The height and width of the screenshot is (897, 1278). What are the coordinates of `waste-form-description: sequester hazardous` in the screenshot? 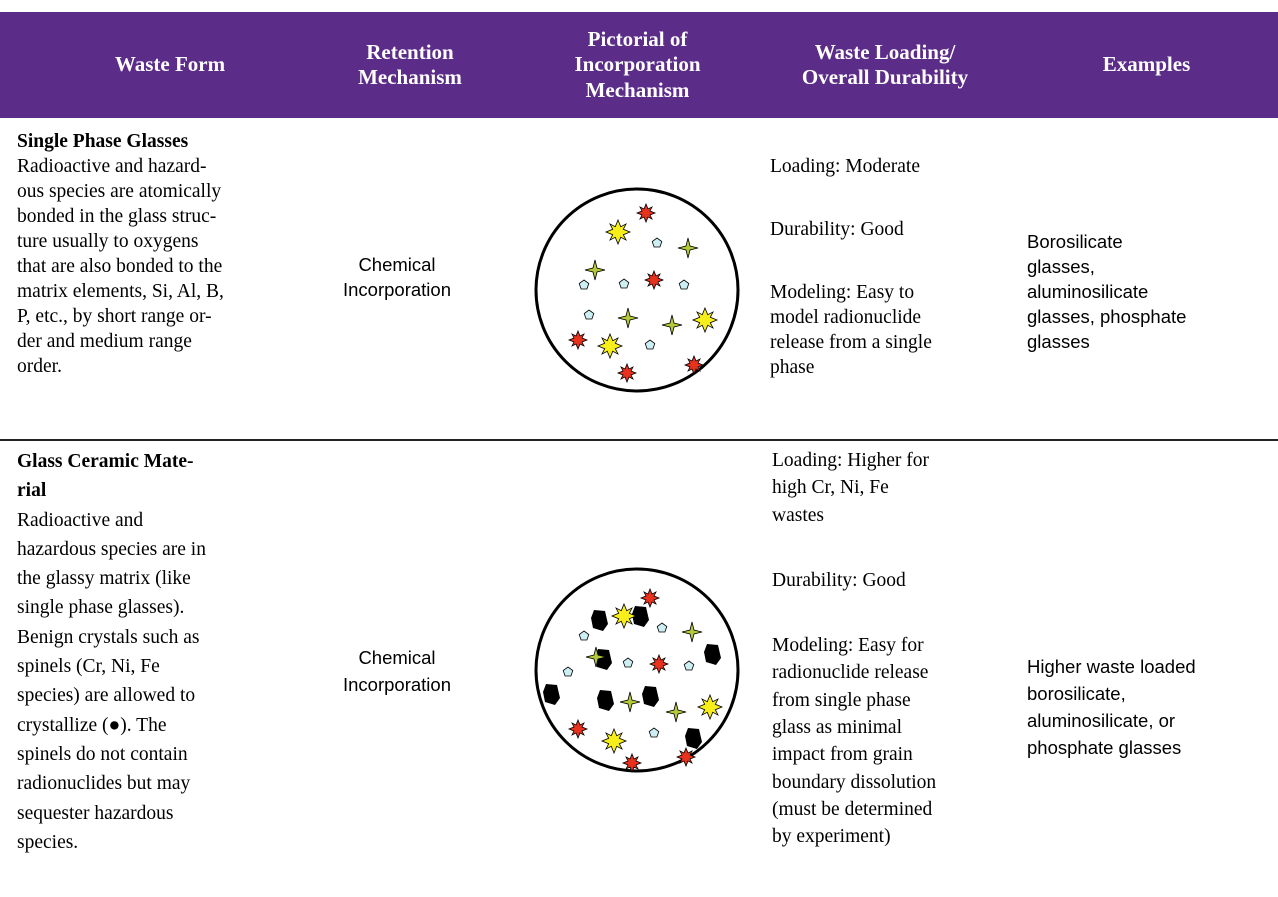 It's located at (95, 813).